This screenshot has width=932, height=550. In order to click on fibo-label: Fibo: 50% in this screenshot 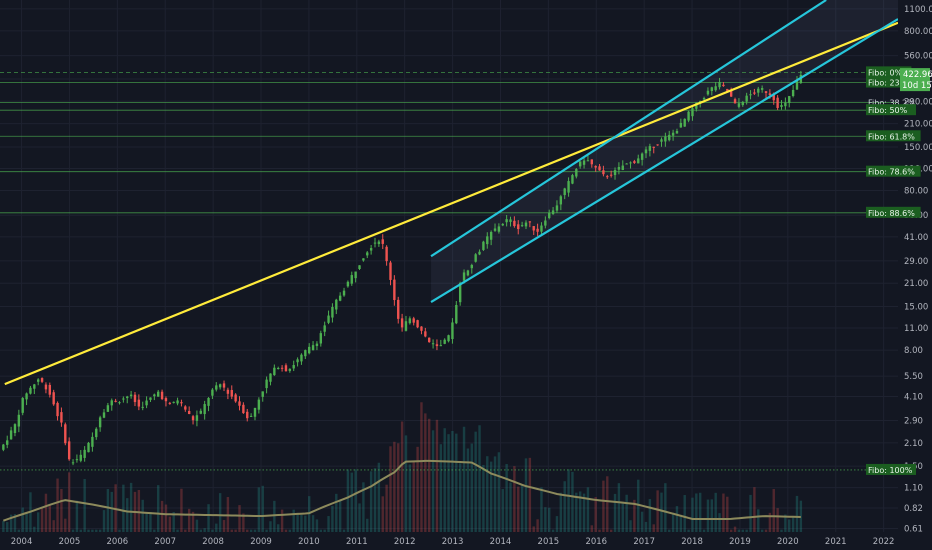, I will do `click(888, 110)`.